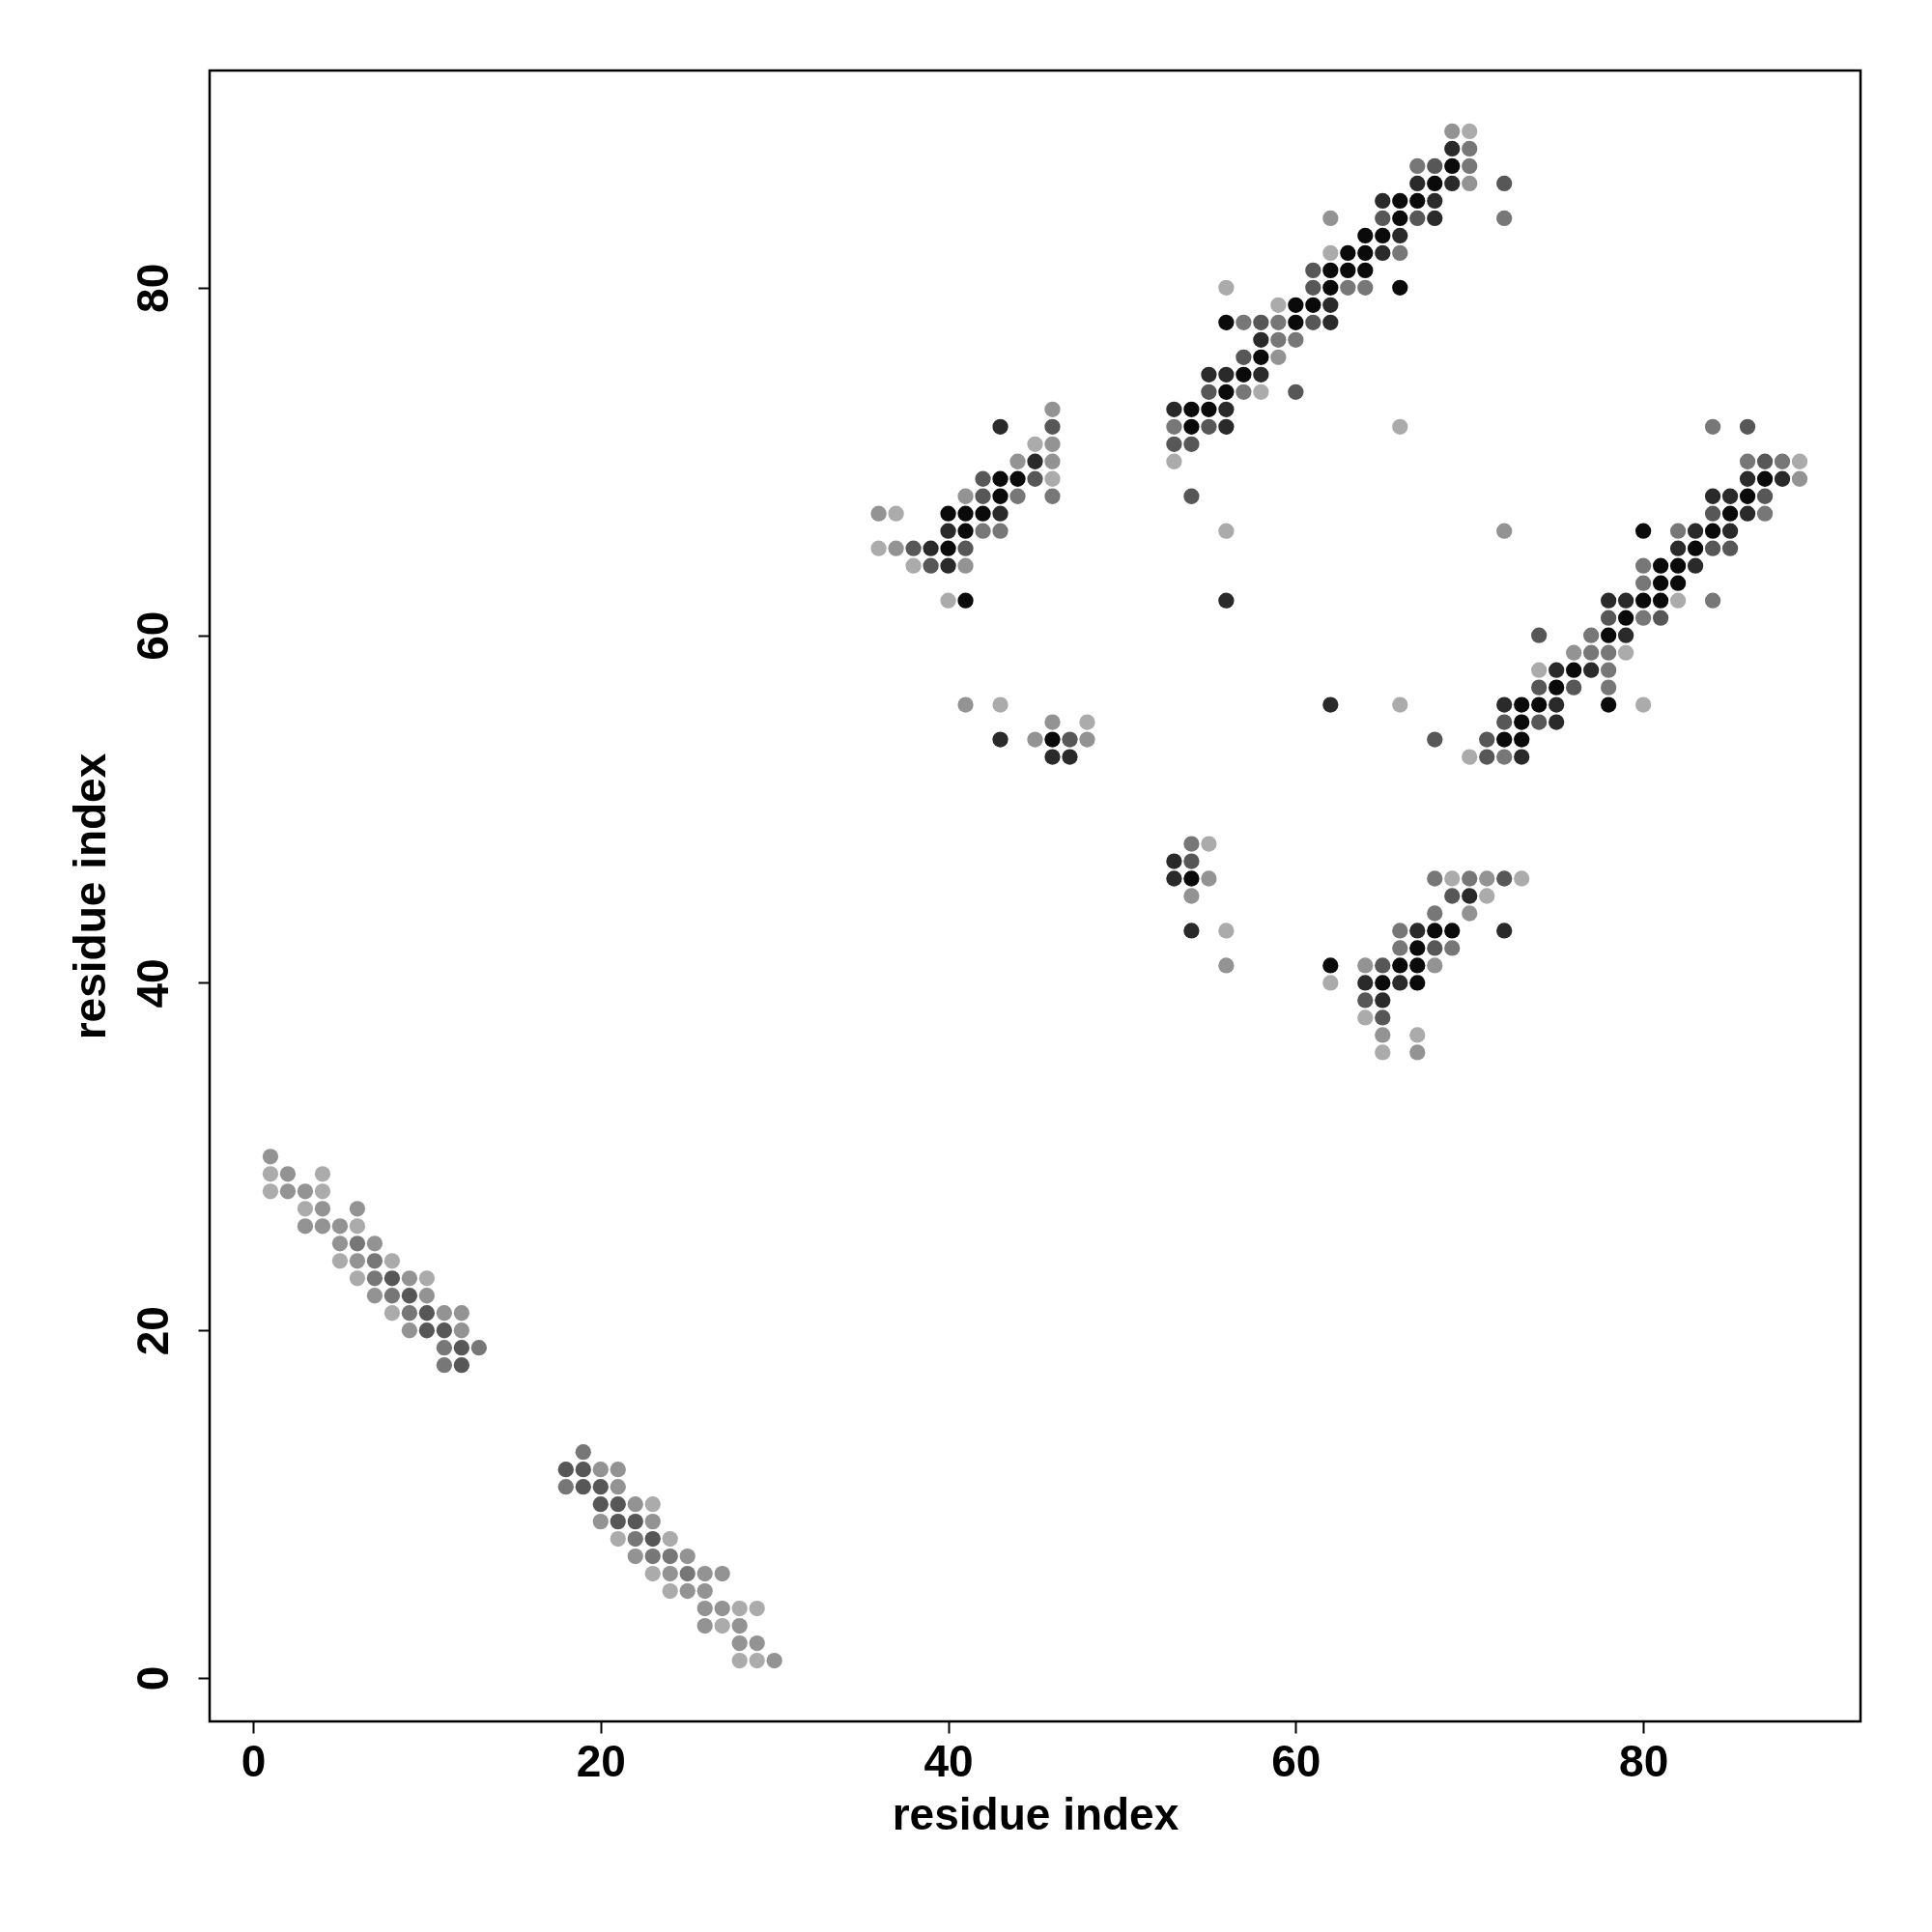 The height and width of the screenshot is (1932, 1932). I want to click on x-tick-label: 0, so click(254, 1760).